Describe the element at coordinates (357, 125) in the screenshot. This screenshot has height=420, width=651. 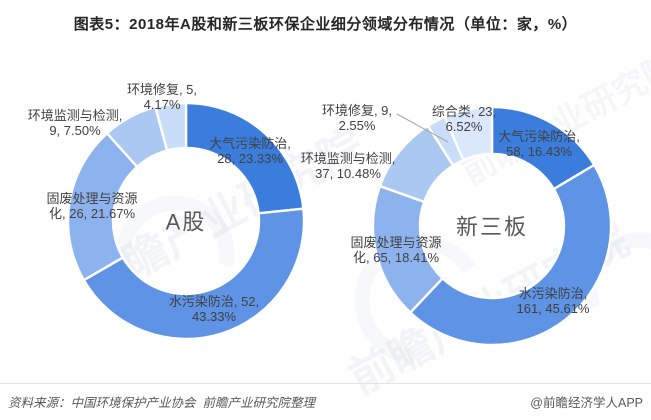
I see `slice-label-line: 2.55%` at that location.